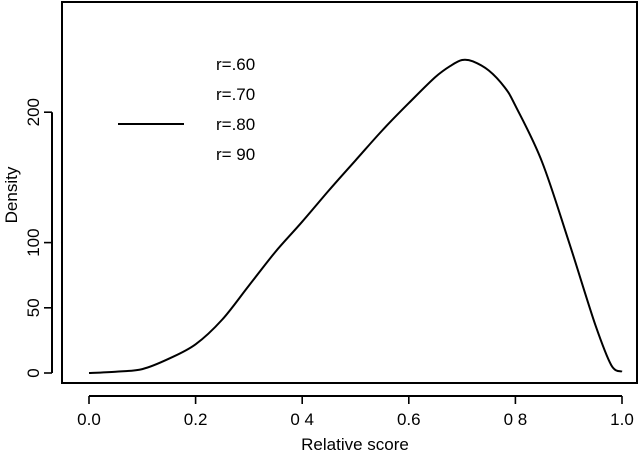 This screenshot has height=457, width=641. Describe the element at coordinates (33, 307) in the screenshot. I see `y-tick-label: 50` at that location.